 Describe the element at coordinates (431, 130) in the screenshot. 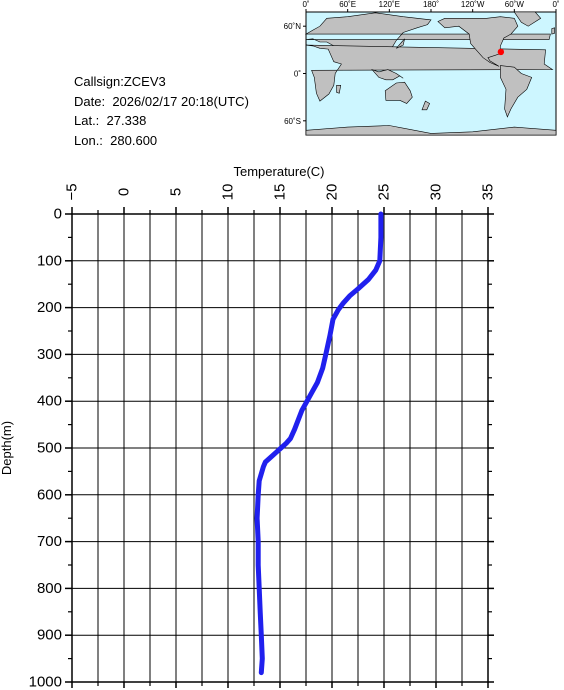

I see `map-antarctica` at that location.